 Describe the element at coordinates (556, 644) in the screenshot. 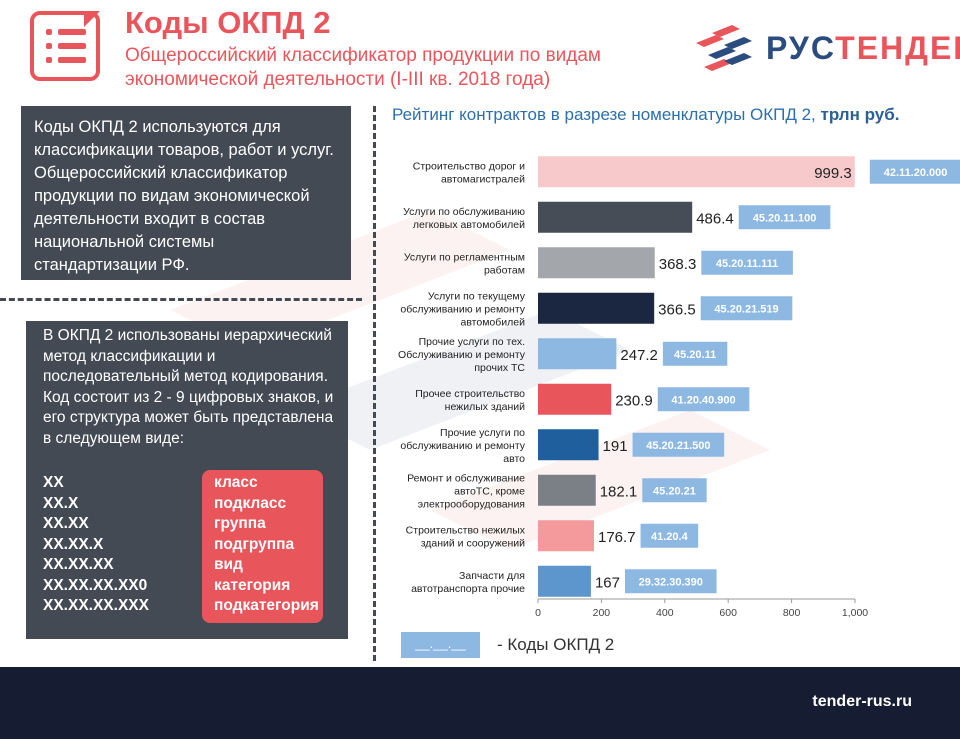

I see `legend-label: - Коды ОКПД 2` at that location.